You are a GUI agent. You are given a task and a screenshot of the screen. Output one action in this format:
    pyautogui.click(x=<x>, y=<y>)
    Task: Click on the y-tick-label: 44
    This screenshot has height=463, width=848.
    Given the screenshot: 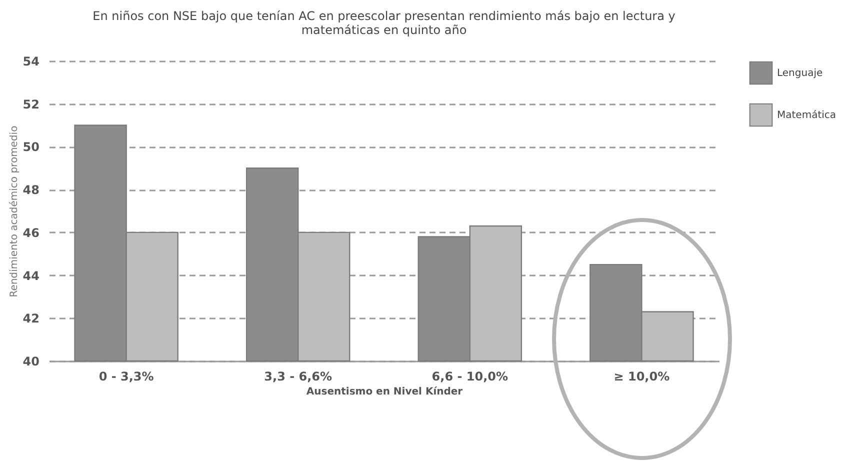 What is the action you would take?
    pyautogui.click(x=31, y=275)
    